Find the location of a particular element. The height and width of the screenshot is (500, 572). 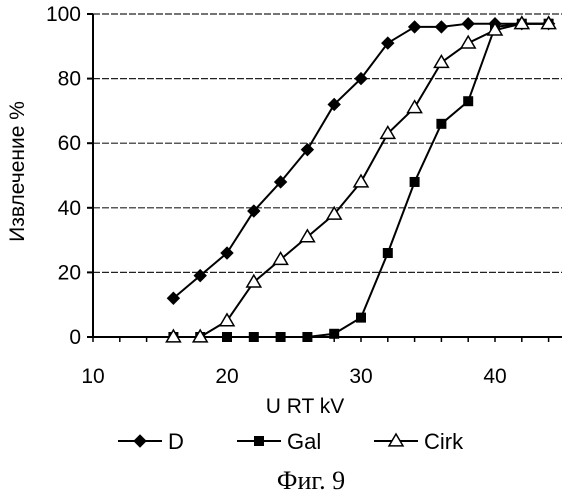

legend-label-cirk: Cirk is located at coordinates (444, 441).